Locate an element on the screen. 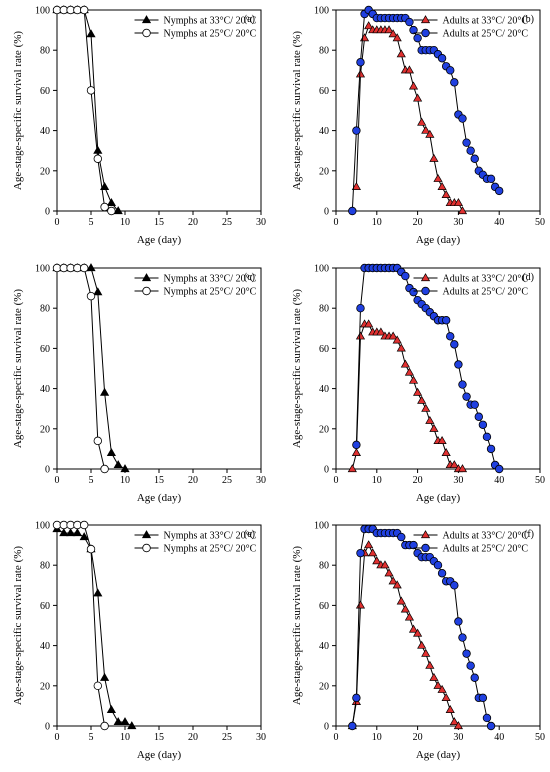 The height and width of the screenshot is (772, 550). legend-entry: Adults at 25°C/ 20°C is located at coordinates (486, 549).